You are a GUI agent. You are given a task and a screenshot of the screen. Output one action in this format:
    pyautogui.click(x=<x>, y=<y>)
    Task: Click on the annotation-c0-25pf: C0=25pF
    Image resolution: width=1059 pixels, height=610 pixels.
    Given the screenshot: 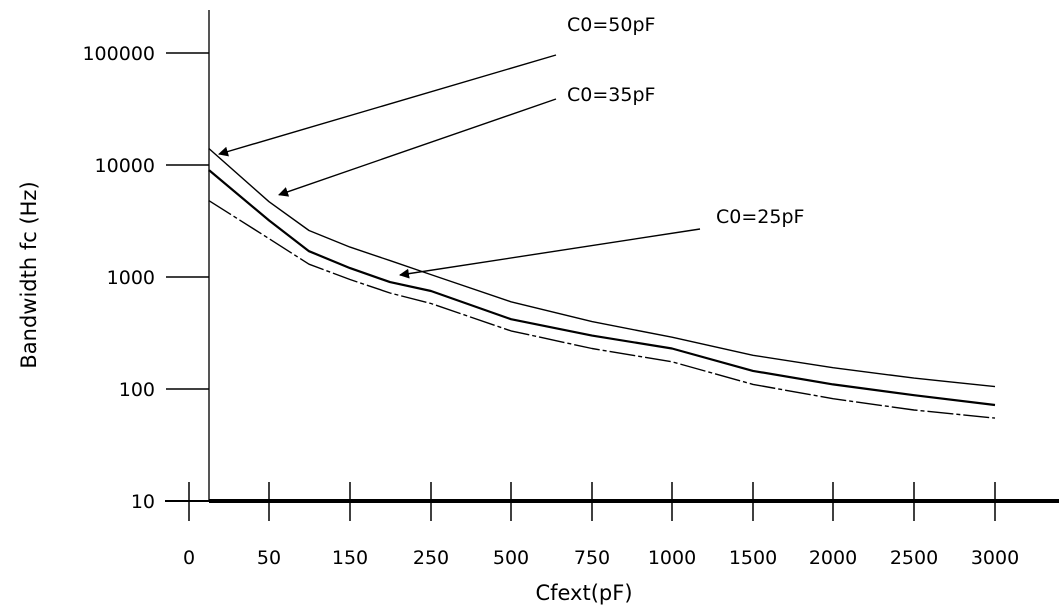 What is the action you would take?
    pyautogui.click(x=601, y=242)
    